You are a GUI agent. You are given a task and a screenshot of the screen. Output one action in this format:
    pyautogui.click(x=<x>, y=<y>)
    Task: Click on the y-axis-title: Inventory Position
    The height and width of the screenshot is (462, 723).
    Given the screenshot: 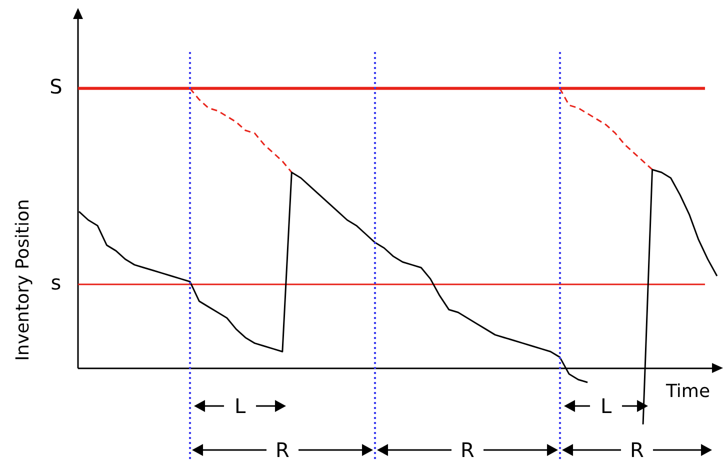 What is the action you would take?
    pyautogui.click(x=23, y=280)
    